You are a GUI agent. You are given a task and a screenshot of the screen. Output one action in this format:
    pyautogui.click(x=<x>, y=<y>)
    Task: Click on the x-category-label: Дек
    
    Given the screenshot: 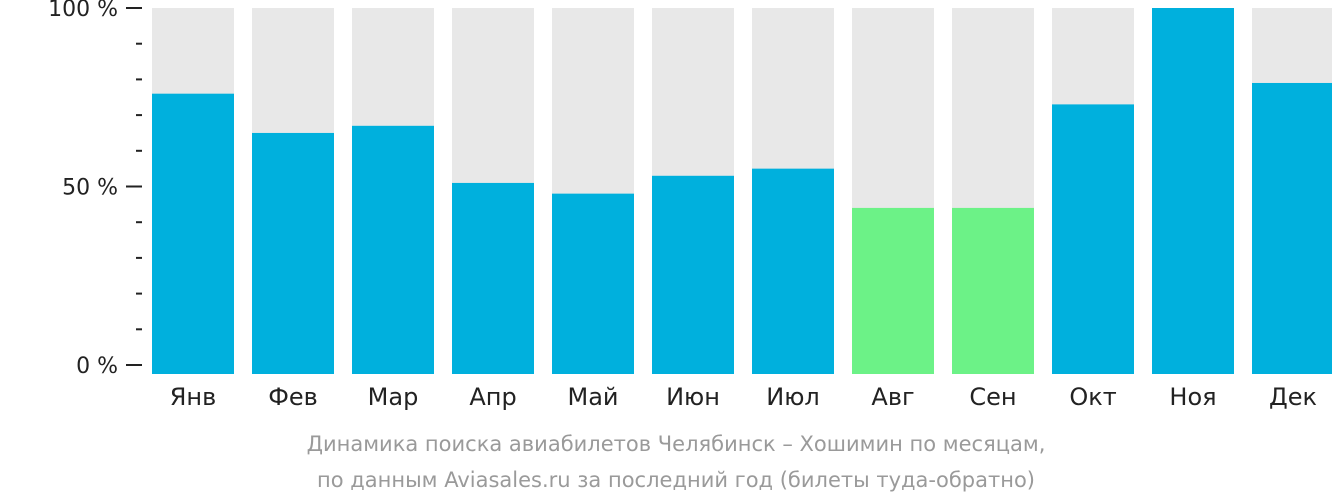 What is the action you would take?
    pyautogui.click(x=1293, y=397)
    